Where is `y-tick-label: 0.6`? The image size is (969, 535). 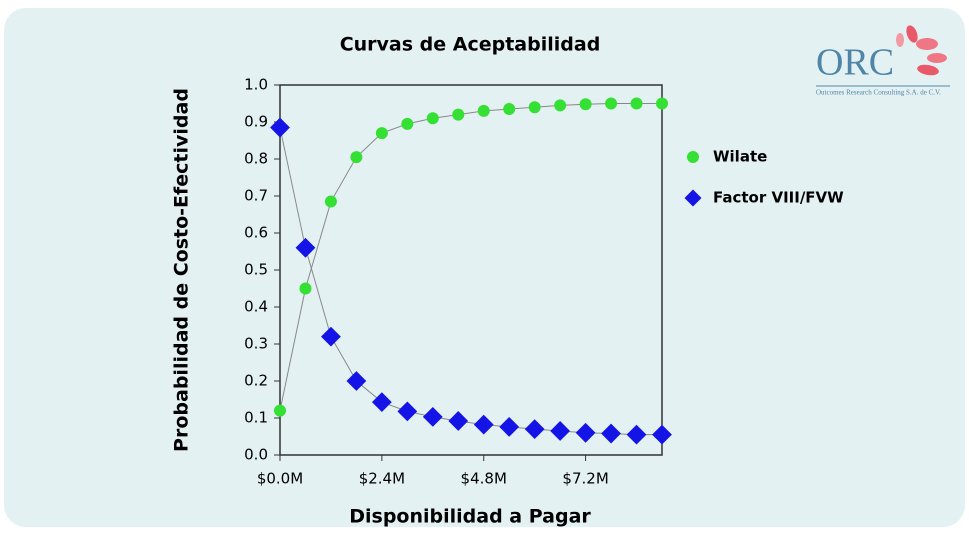 y-tick-label: 0.6 is located at coordinates (256, 233).